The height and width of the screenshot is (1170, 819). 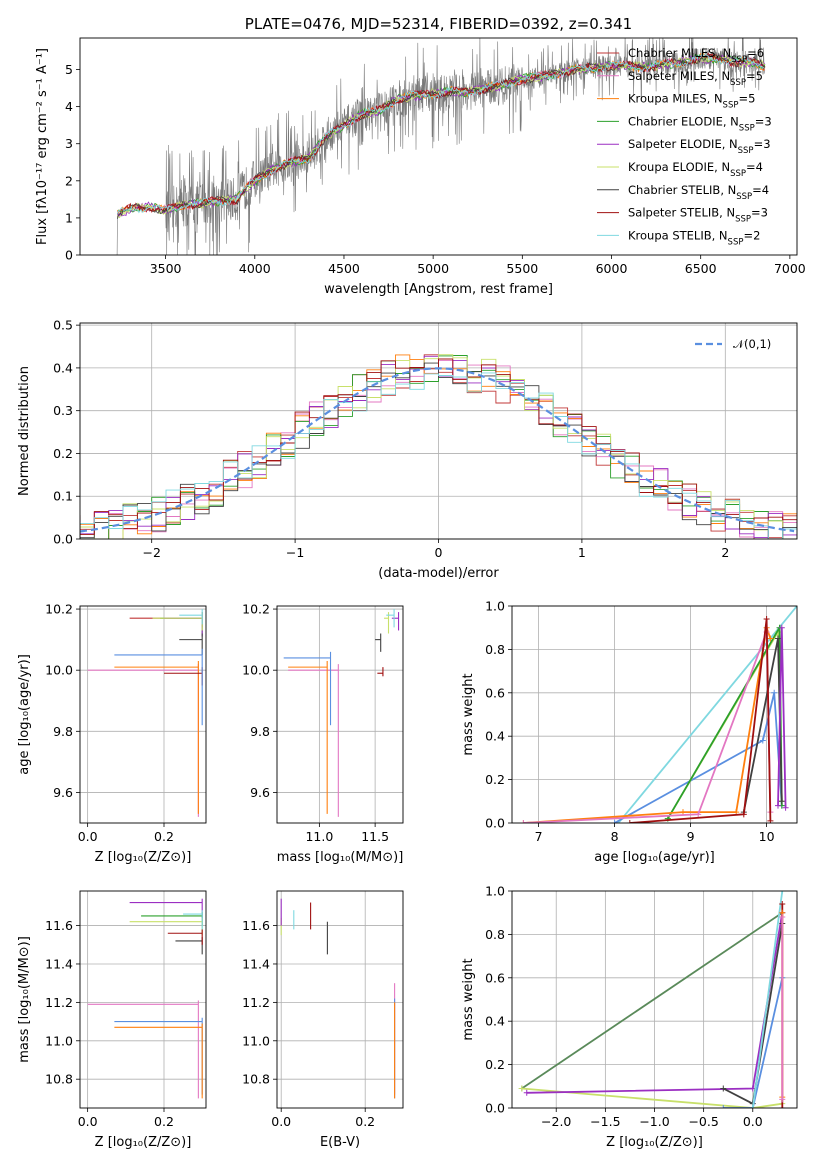 I want to click on y-tick-label: 11.4, so click(x=256, y=963).